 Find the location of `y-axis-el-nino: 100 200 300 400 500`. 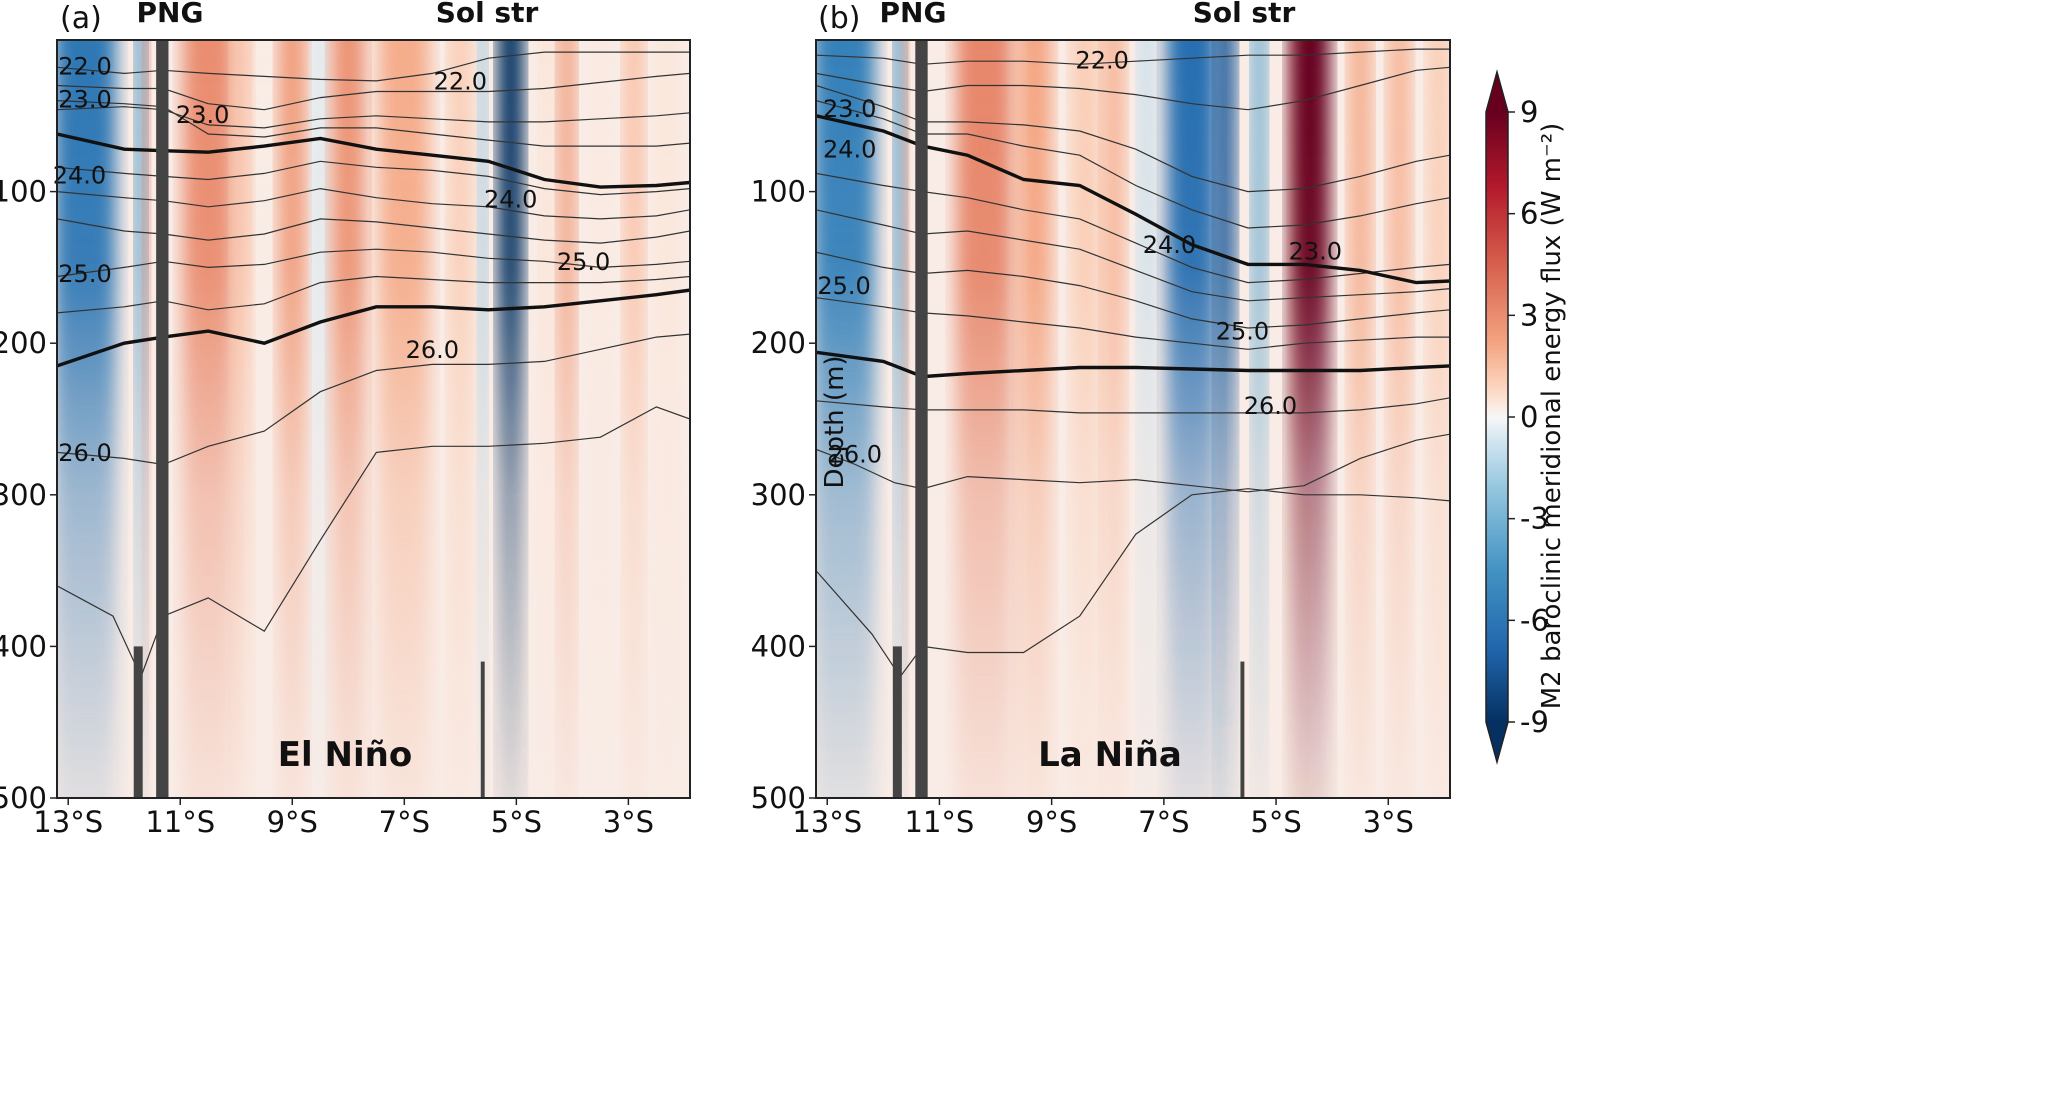

y-axis-el-nino: 100 200 300 400 500 is located at coordinates (28, 495).